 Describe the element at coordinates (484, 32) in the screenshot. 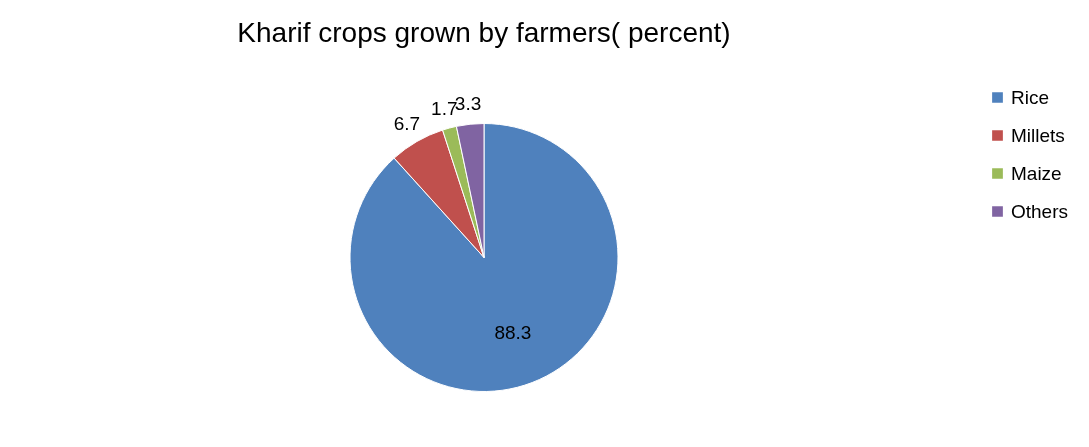

I see `chart-title: Kharif crops grown by farmers( percent)` at that location.